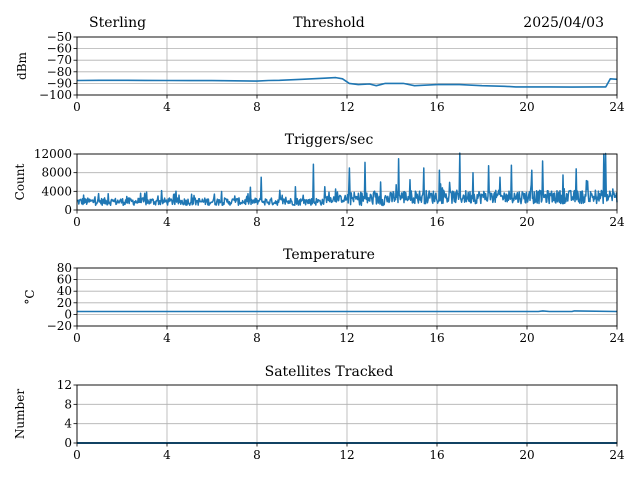 This screenshot has height=480, width=640. Describe the element at coordinates (64, 280) in the screenshot. I see `y-tick-label: 60` at that location.